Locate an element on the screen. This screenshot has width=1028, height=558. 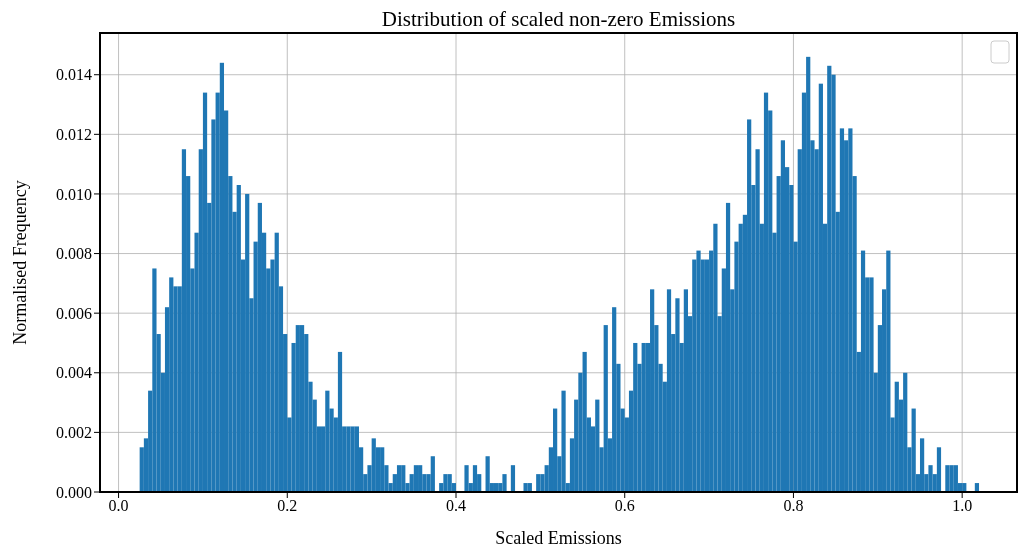
y-tick-label: 0.004 is located at coordinates (74, 373).